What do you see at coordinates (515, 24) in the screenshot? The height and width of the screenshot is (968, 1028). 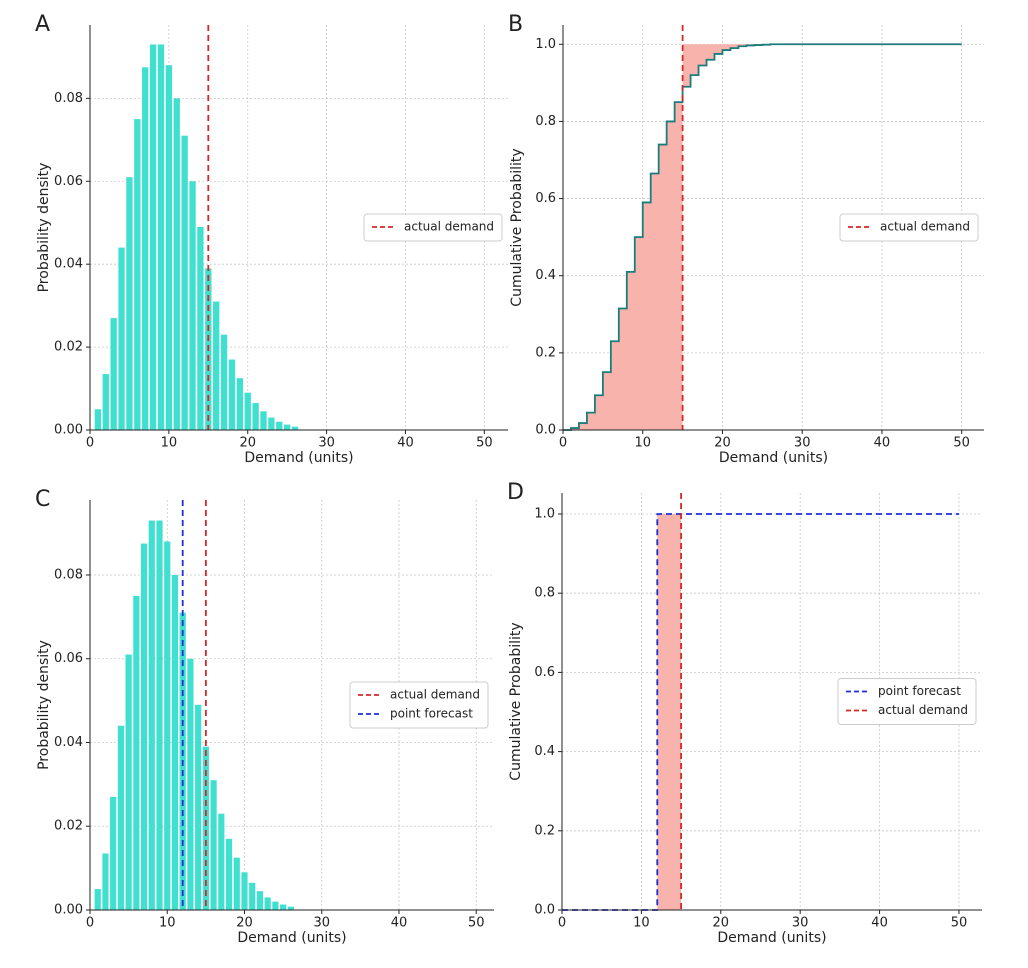 I see `panel-label: B` at bounding box center [515, 24].